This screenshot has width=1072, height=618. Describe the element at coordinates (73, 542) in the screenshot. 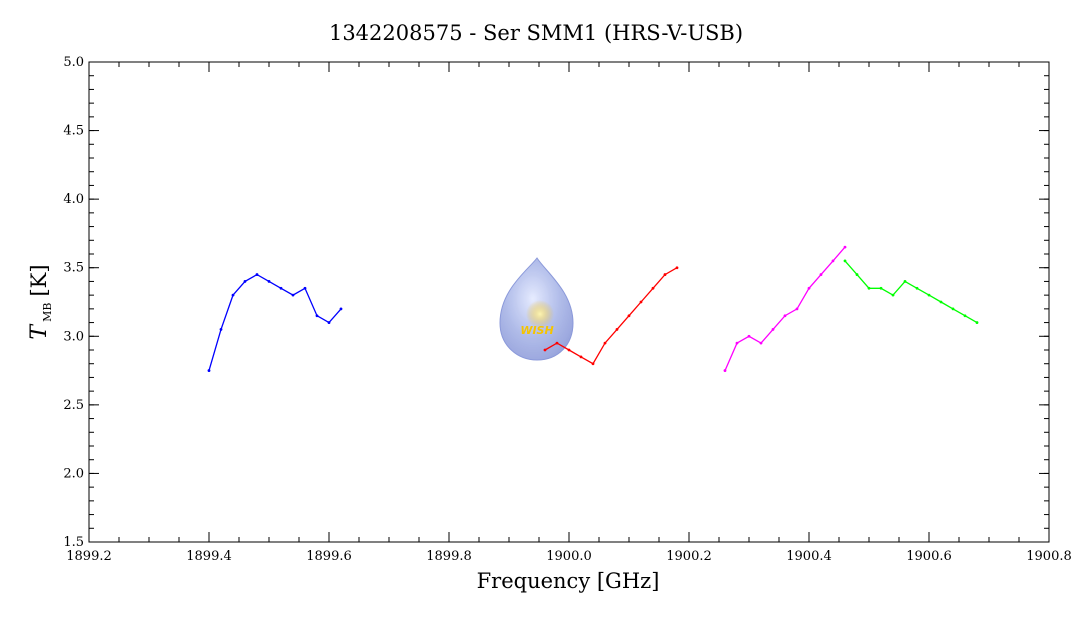

I see `y-tick-label: 1.5` at that location.